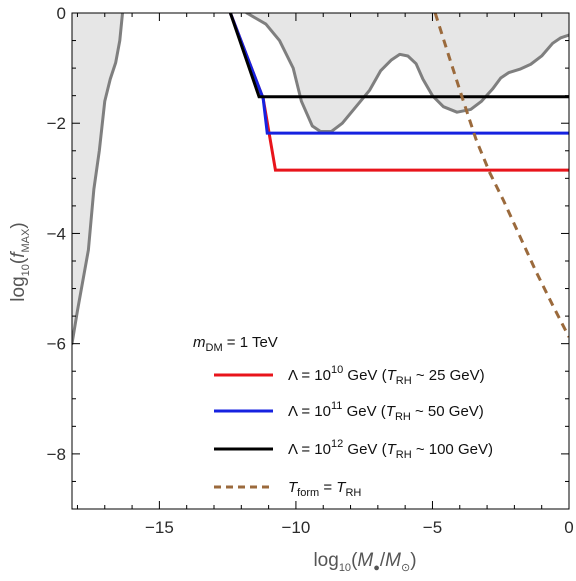 This screenshot has height=581, width=576. Describe the element at coordinates (568, 527) in the screenshot. I see `x-tick-label: 0` at that location.